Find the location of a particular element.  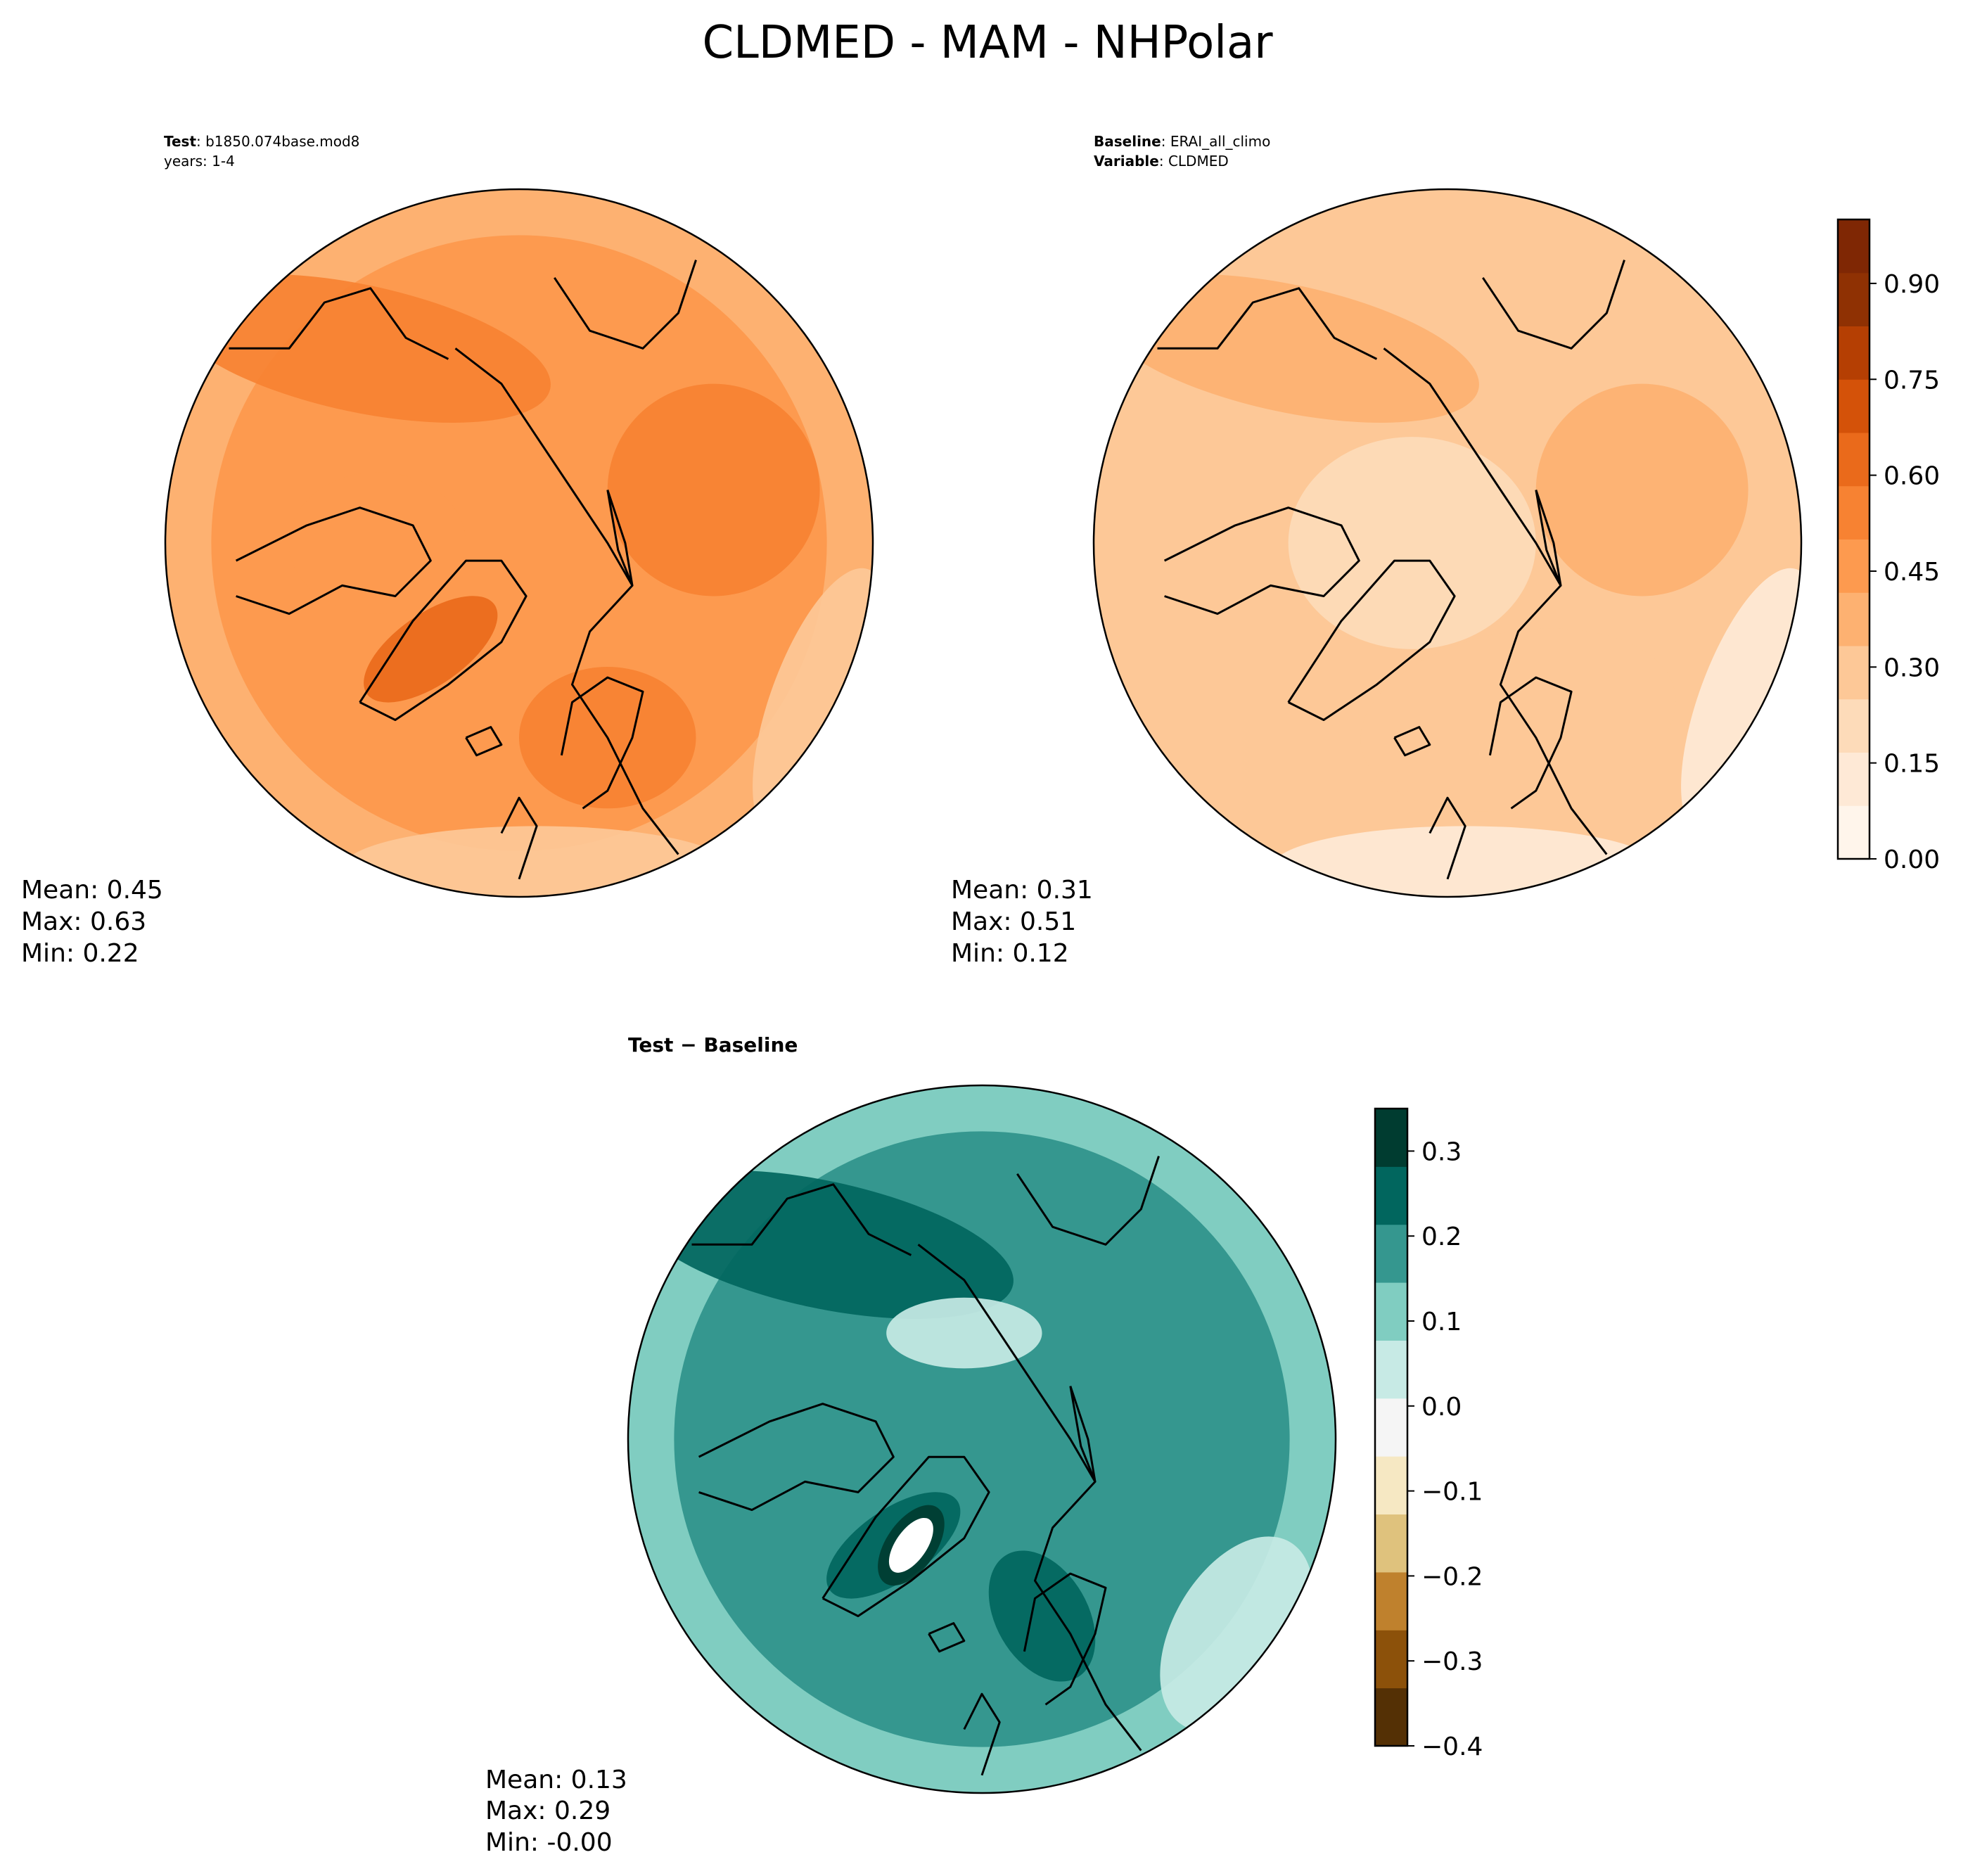

colorbar-brbg: −0.4 −0.3 −0.2 −0.1 0.0 0.1 0.2 0.3 is located at coordinates (1428, 1434).